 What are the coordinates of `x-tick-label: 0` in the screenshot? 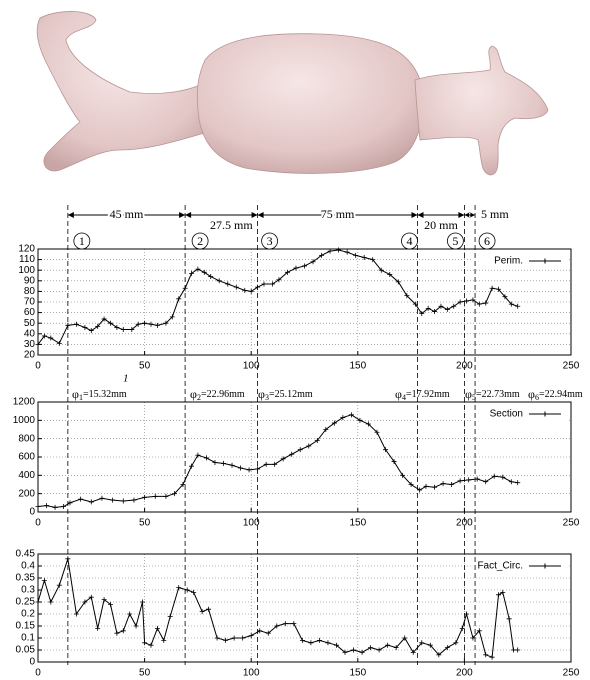 It's located at (38, 366).